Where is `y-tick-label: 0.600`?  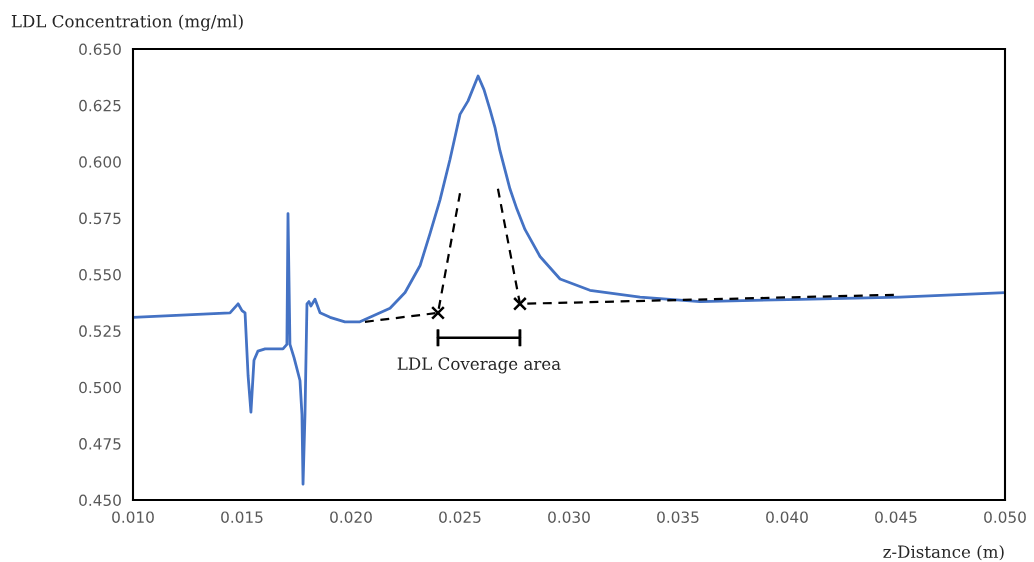
y-tick-label: 0.600 is located at coordinates (100, 162).